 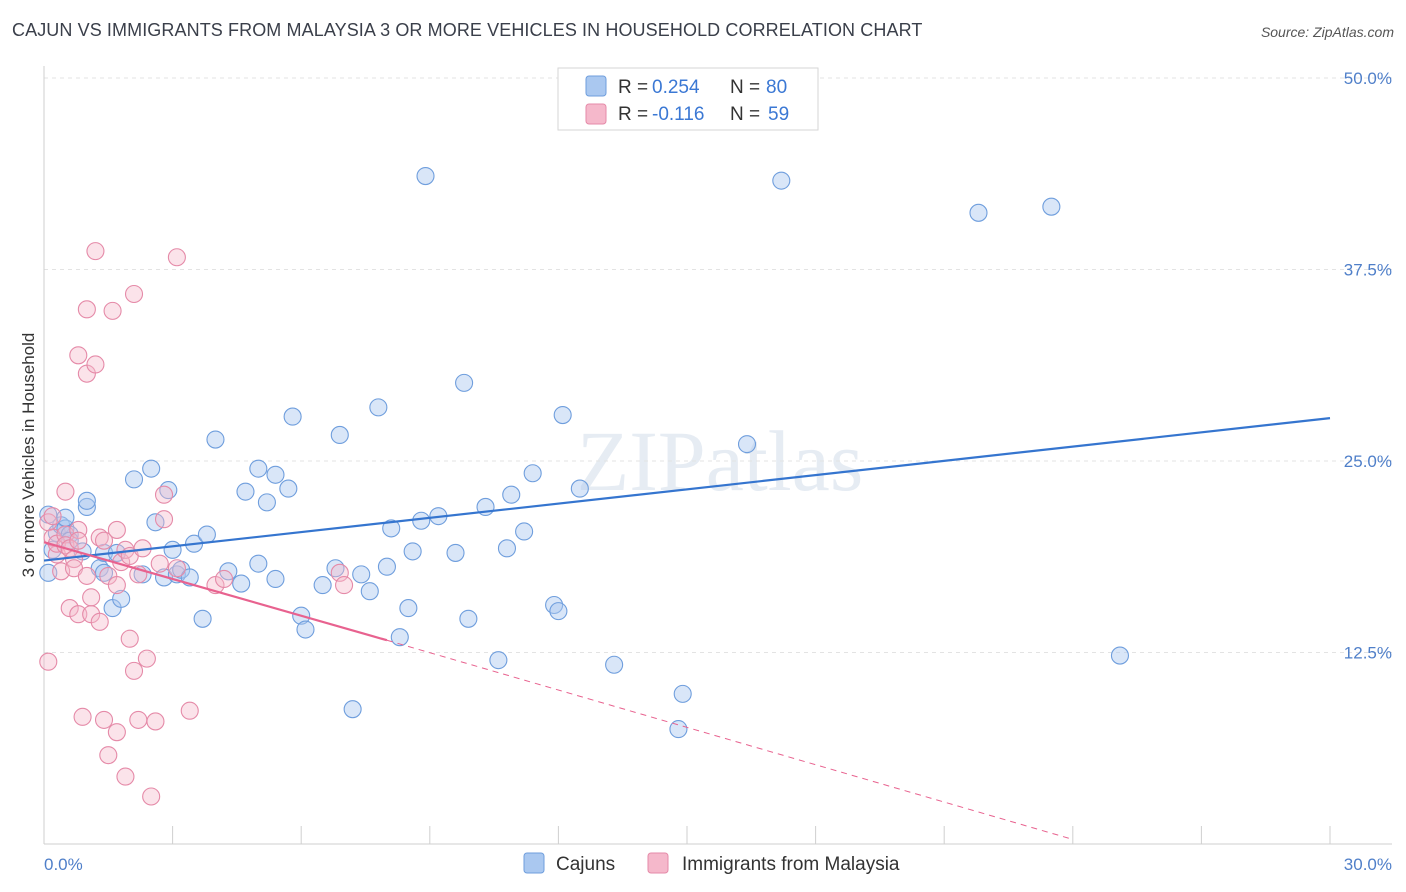 I want to click on source-label: Source: ZipAtlas.com, so click(x=1327, y=32).